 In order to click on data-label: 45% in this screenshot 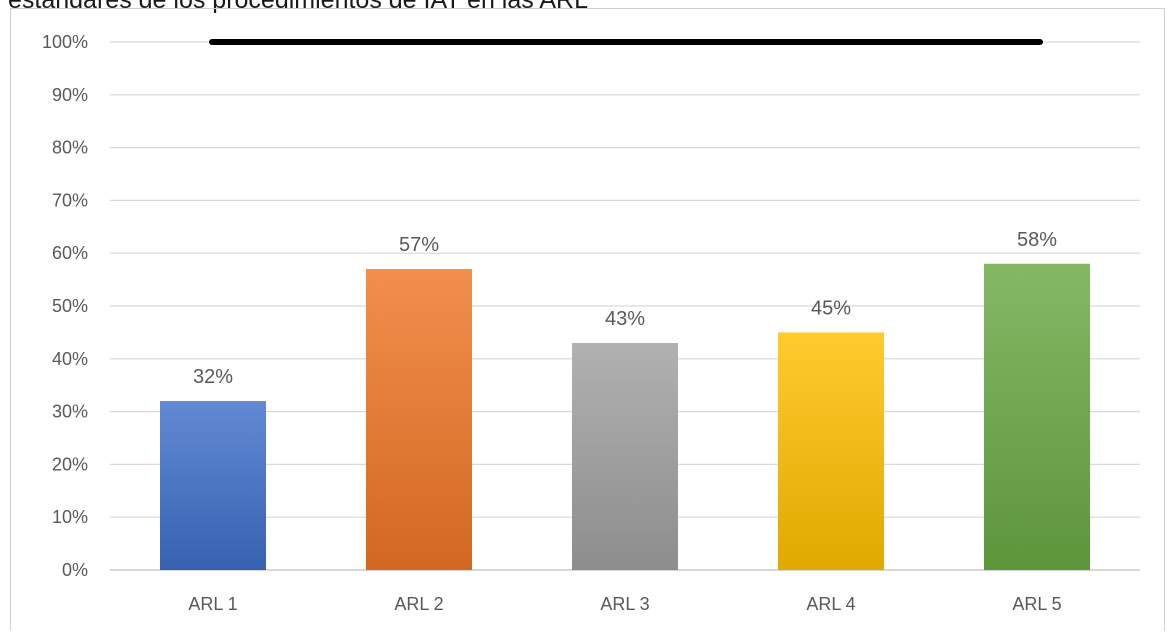, I will do `click(831, 308)`.